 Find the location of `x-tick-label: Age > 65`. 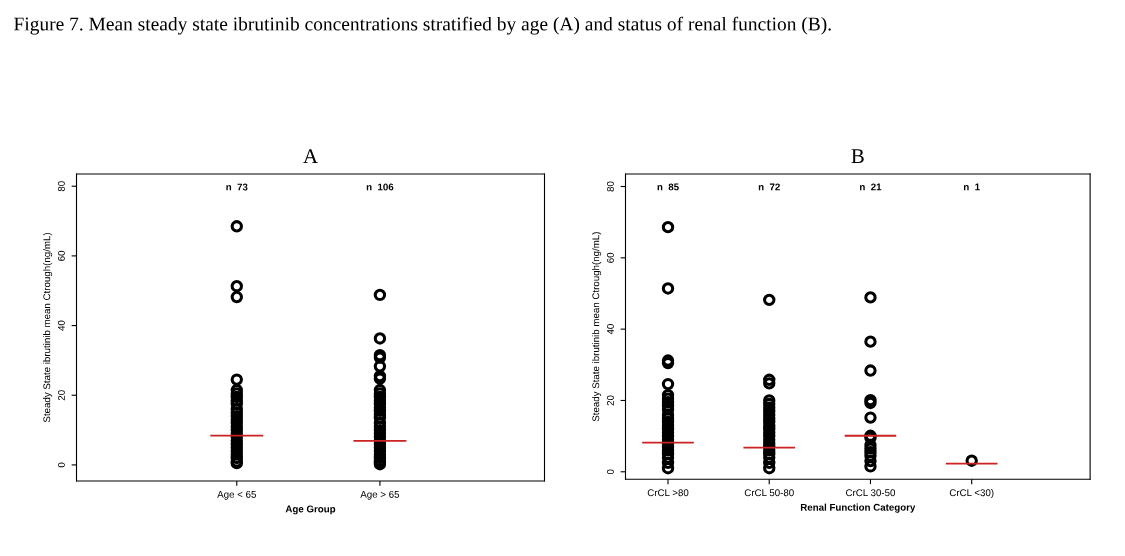

x-tick-label: Age > 65 is located at coordinates (380, 495).